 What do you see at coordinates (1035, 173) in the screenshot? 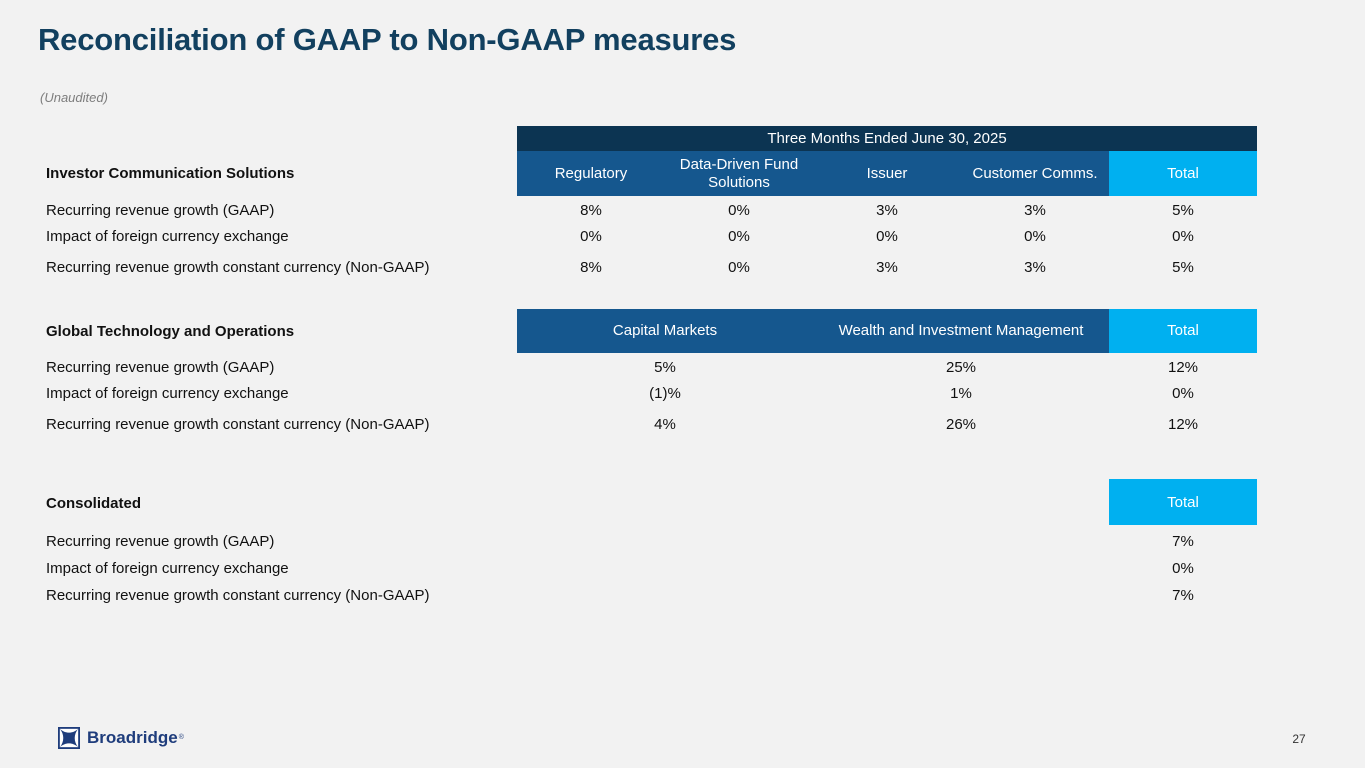
I see `column-header-customer-comms: Customer Comms.` at bounding box center [1035, 173].